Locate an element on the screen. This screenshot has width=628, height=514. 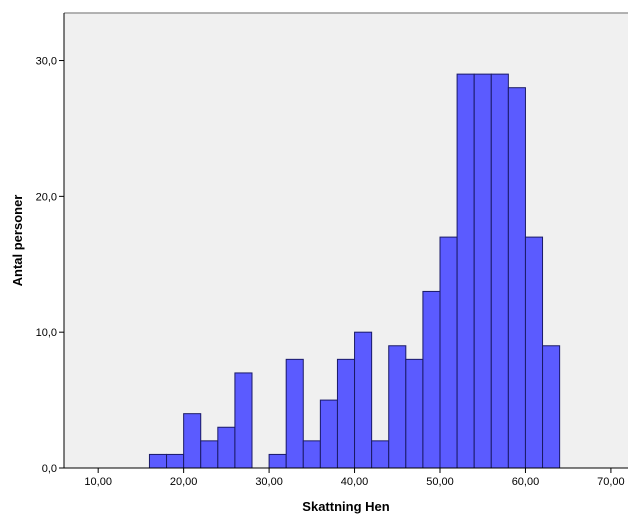
x-tick-label: 60,00 is located at coordinates (526, 482).